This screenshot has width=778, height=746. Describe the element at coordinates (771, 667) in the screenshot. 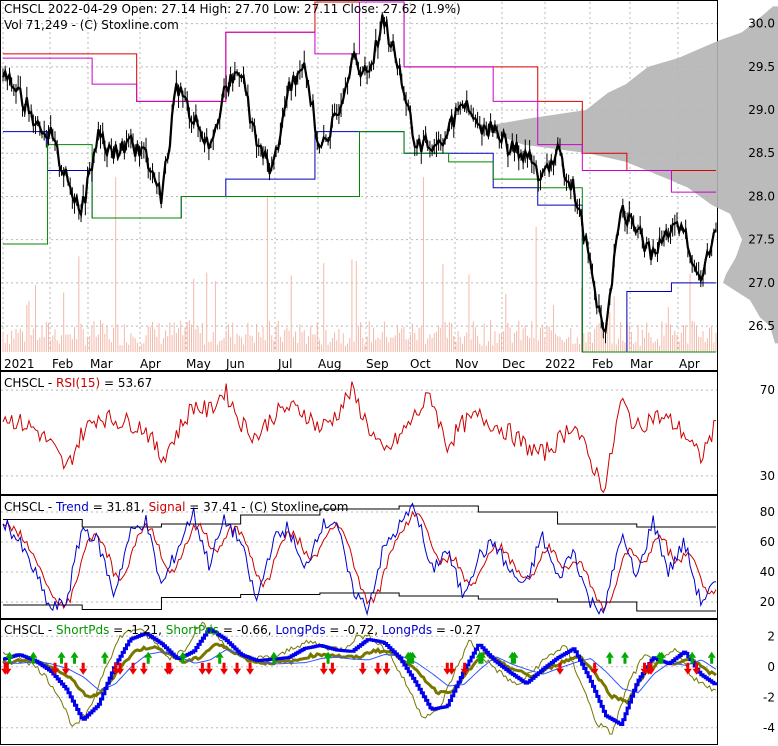

I see `pds-y-tick: 0` at that location.